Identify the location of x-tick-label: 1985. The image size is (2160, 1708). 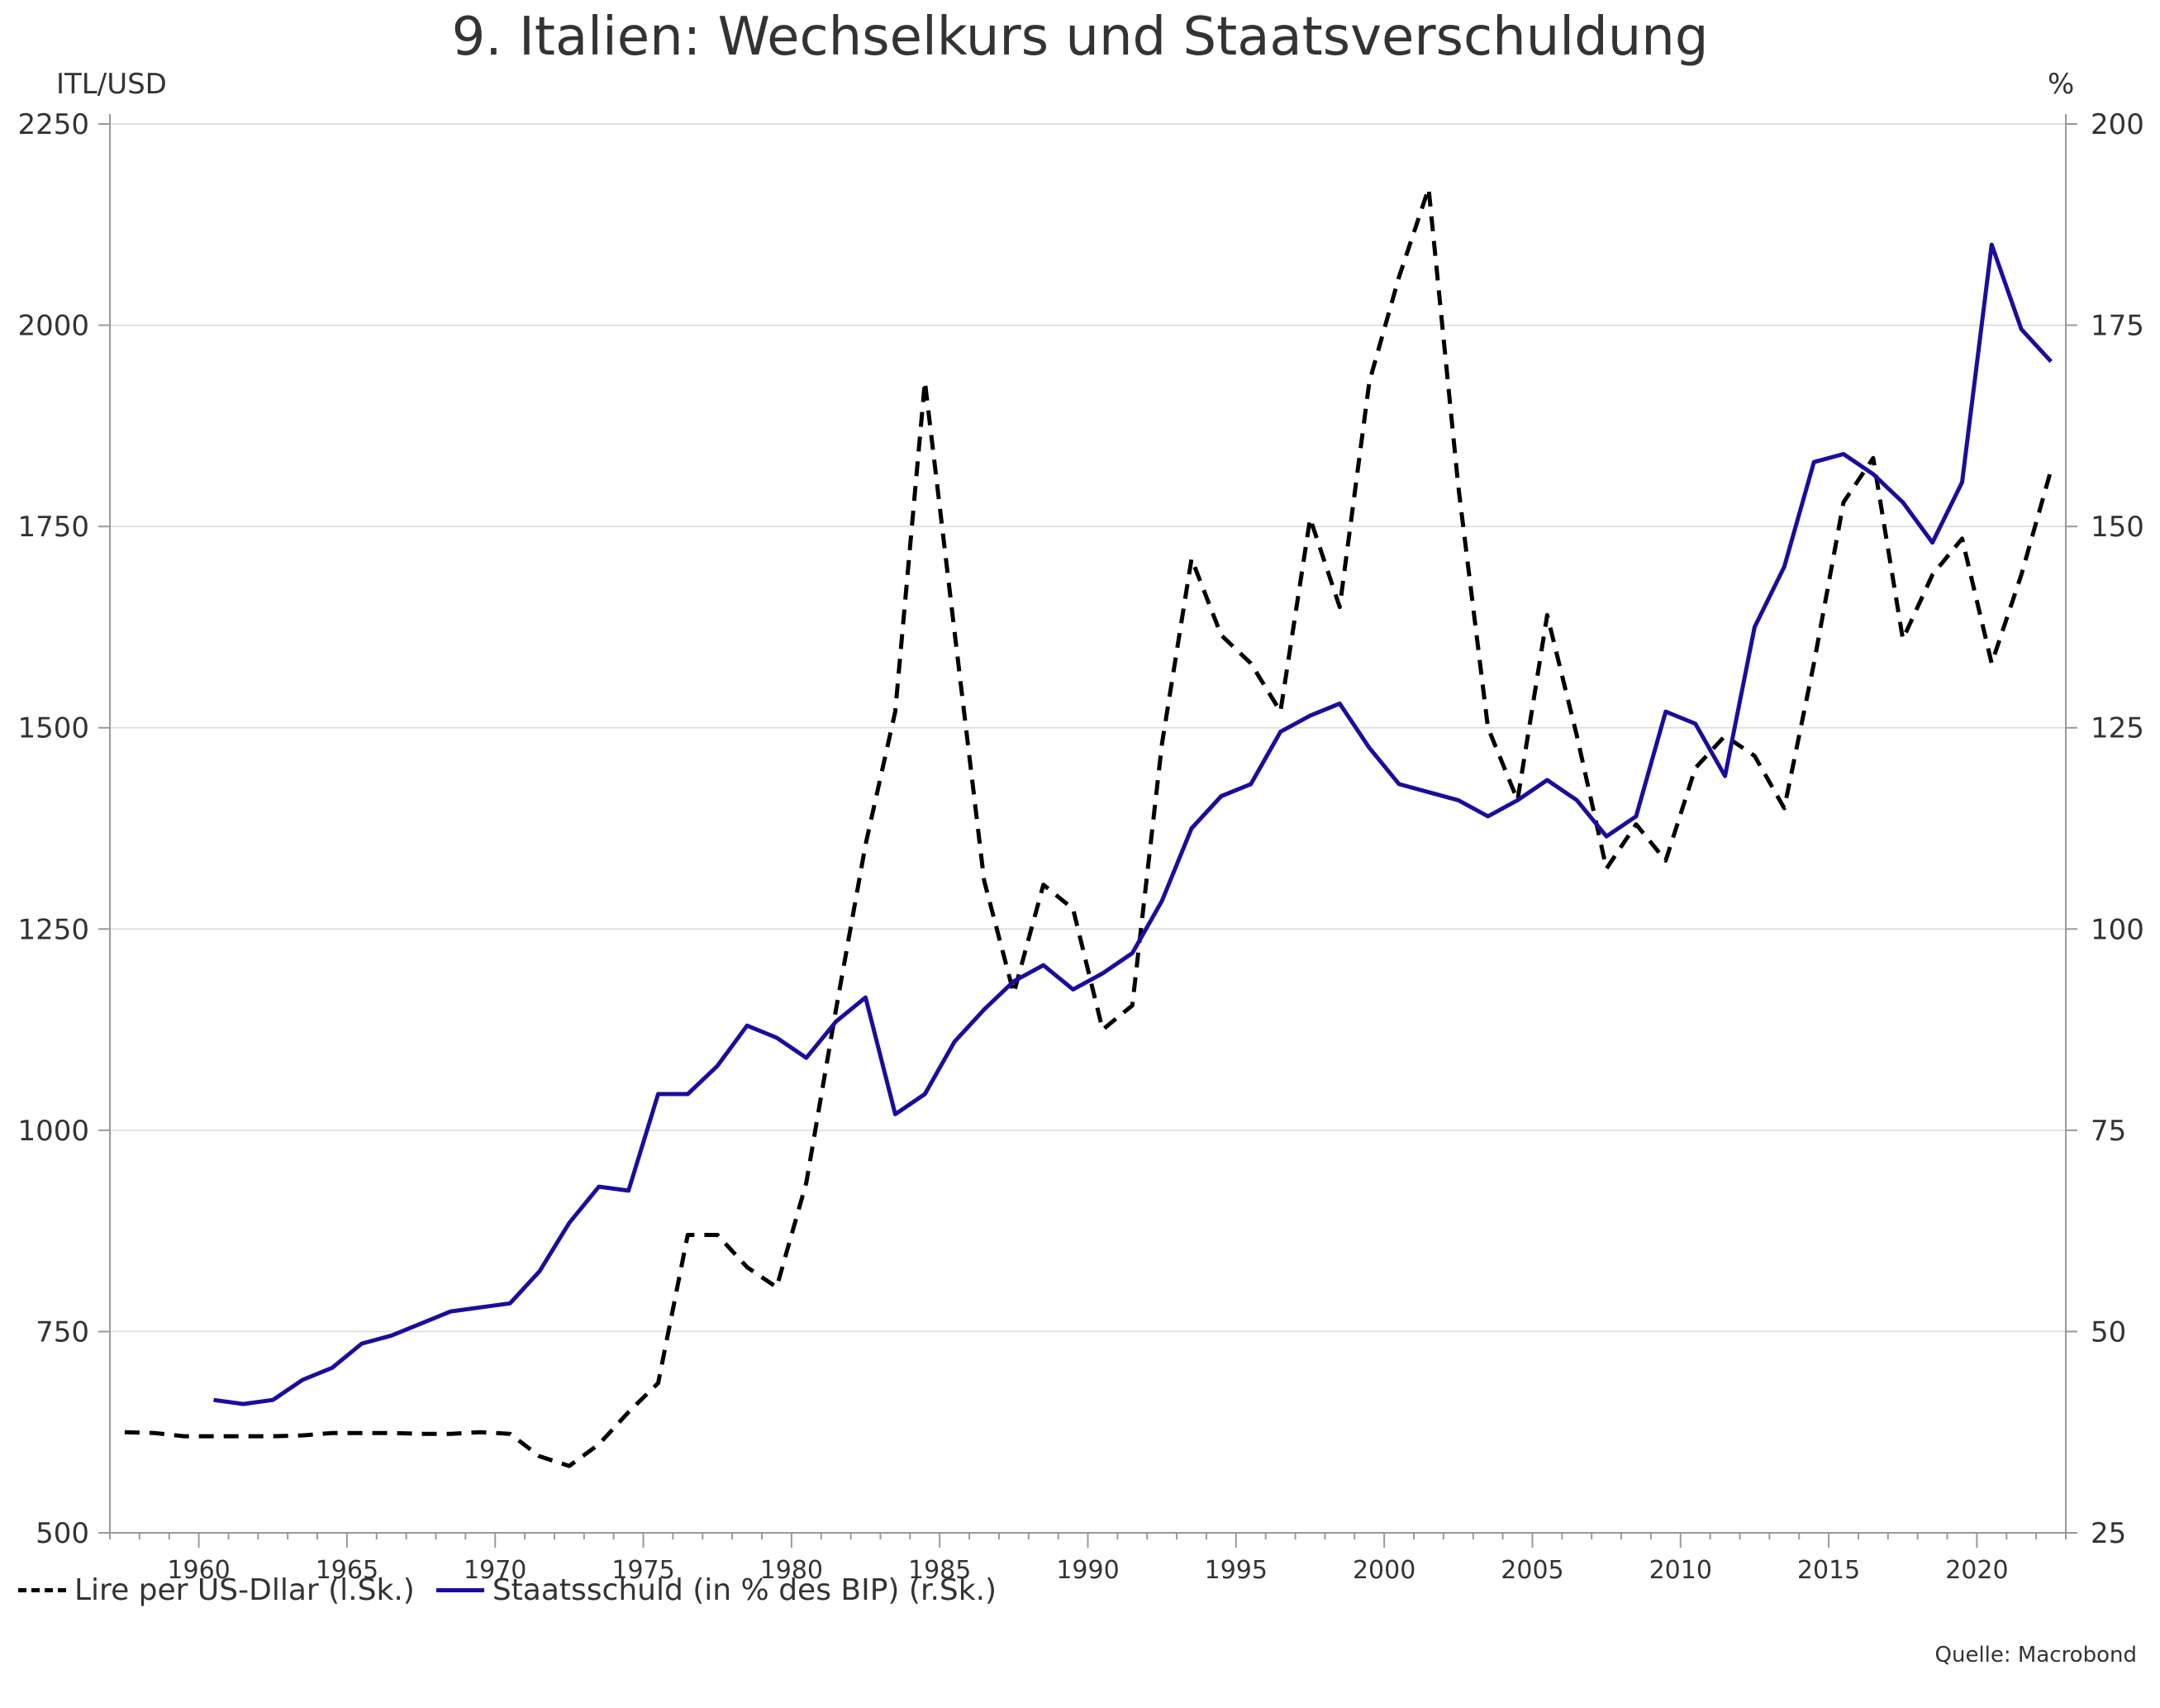
(939, 1570).